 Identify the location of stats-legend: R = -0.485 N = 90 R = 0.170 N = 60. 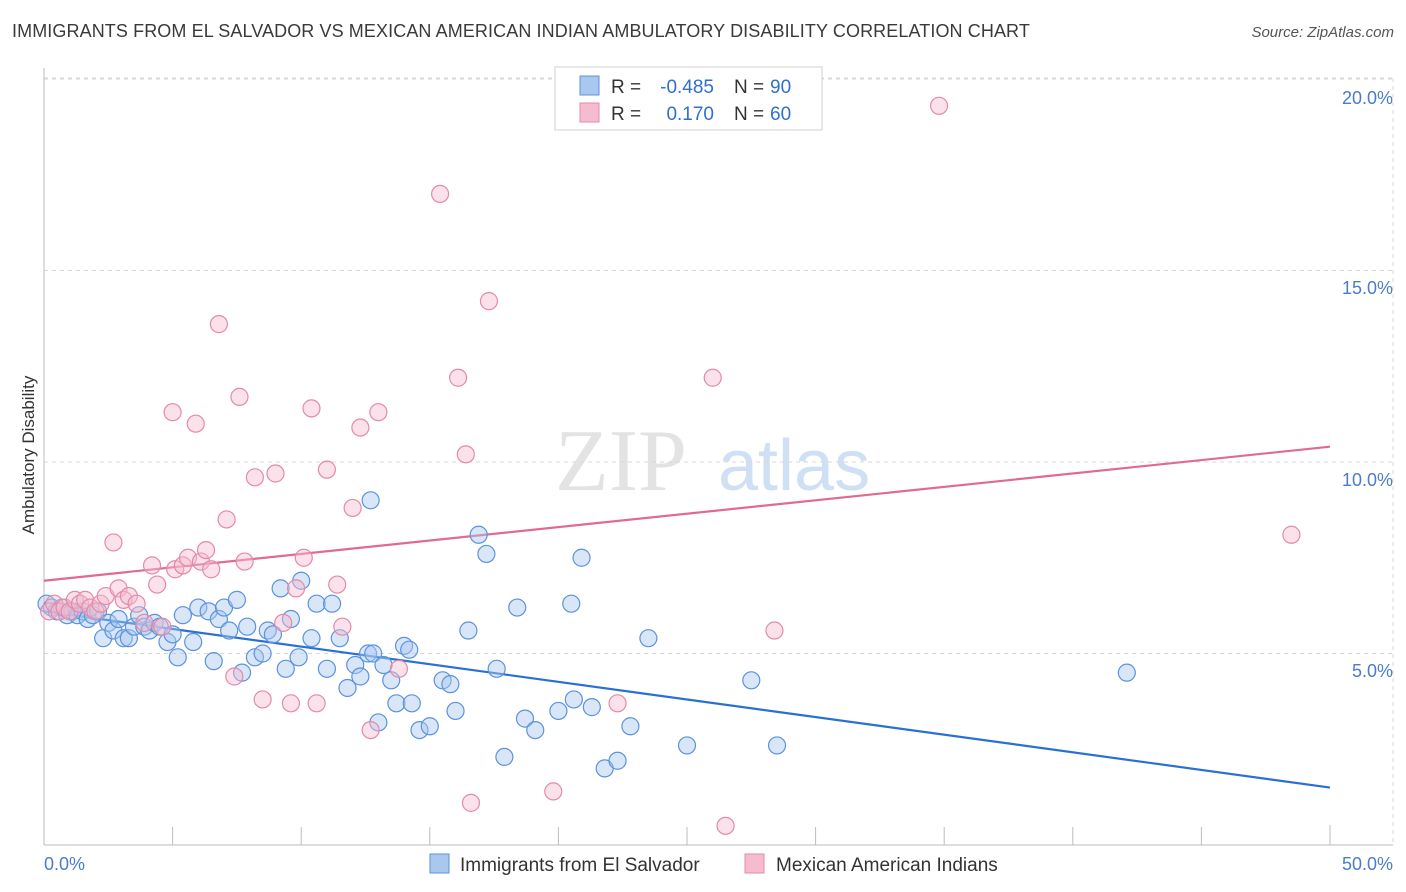
(688, 98).